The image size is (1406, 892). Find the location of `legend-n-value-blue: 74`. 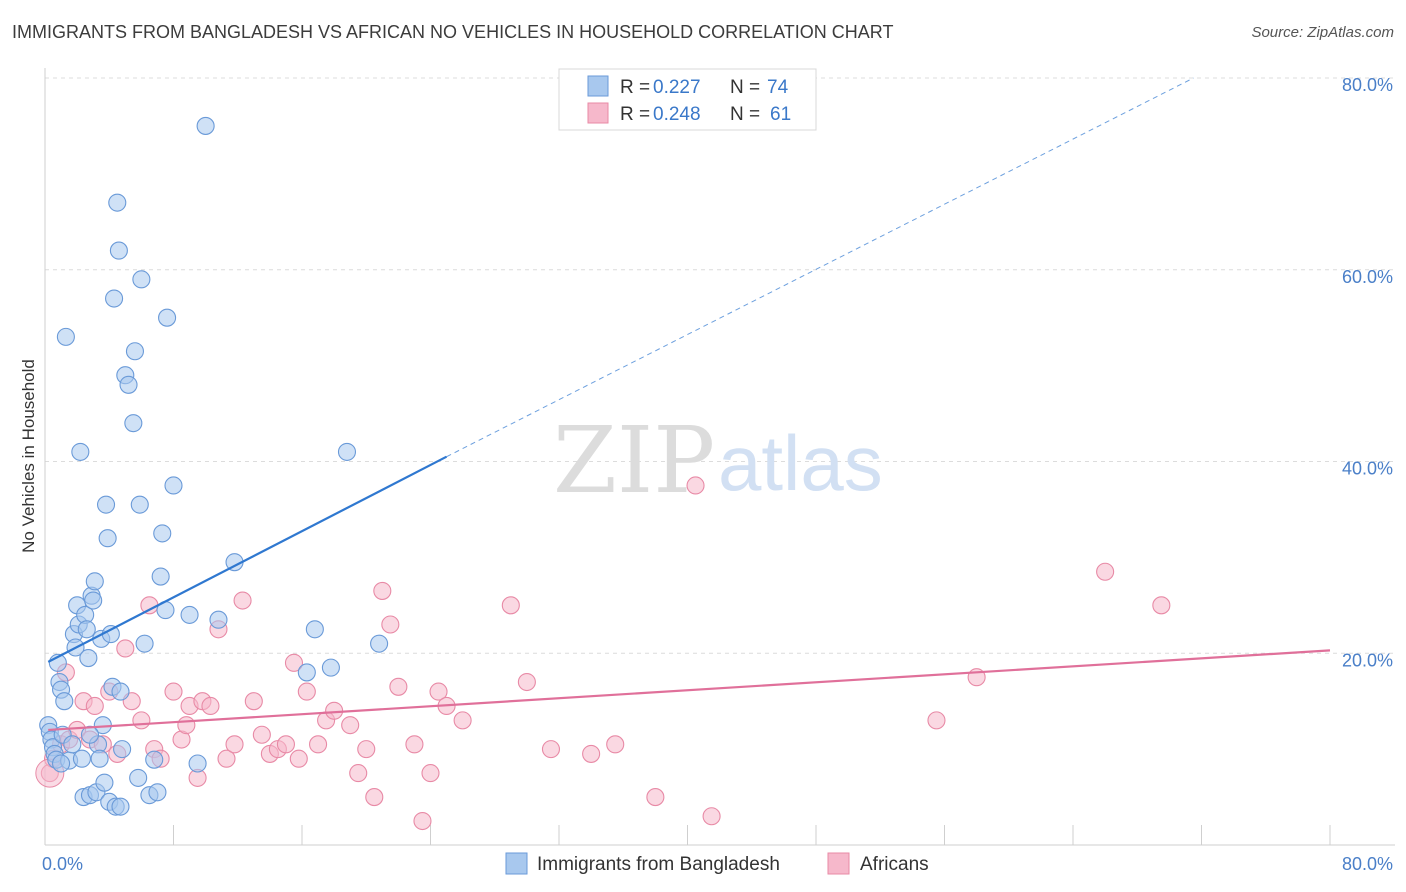

legend-n-value-blue: 74 is located at coordinates (778, 87).